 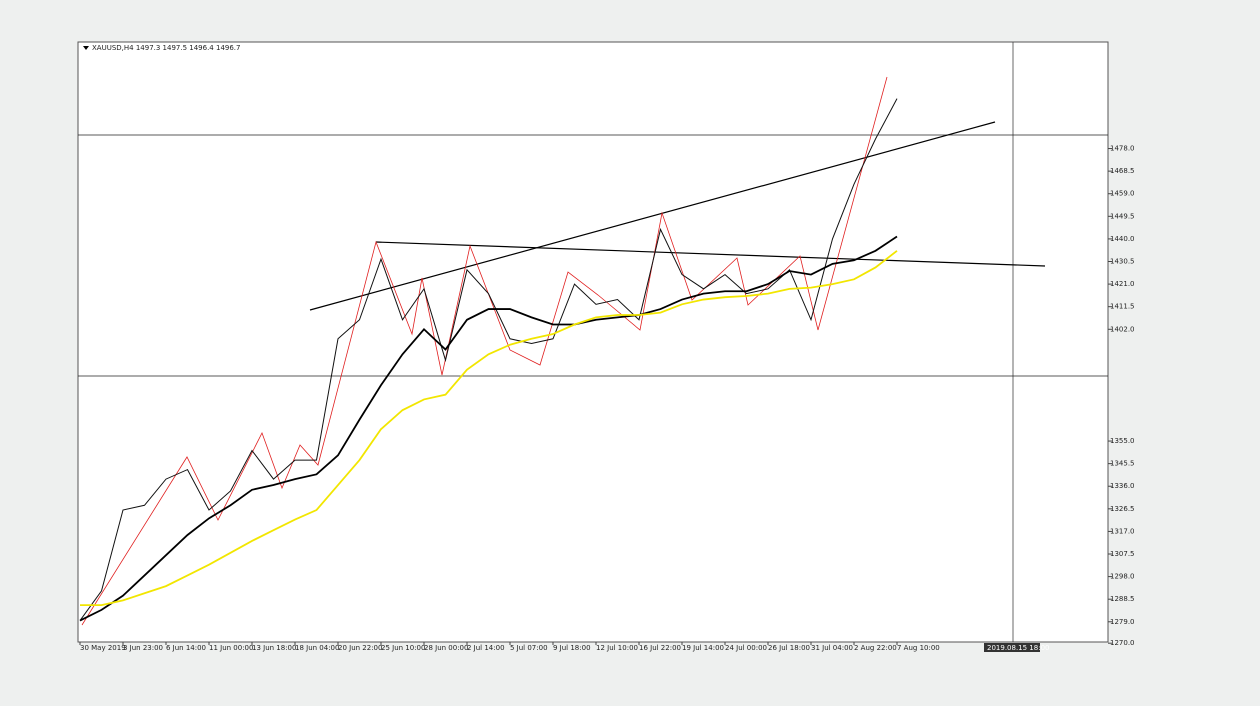 What do you see at coordinates (1122, 284) in the screenshot?
I see `y-tick-label: 1421.0` at bounding box center [1122, 284].